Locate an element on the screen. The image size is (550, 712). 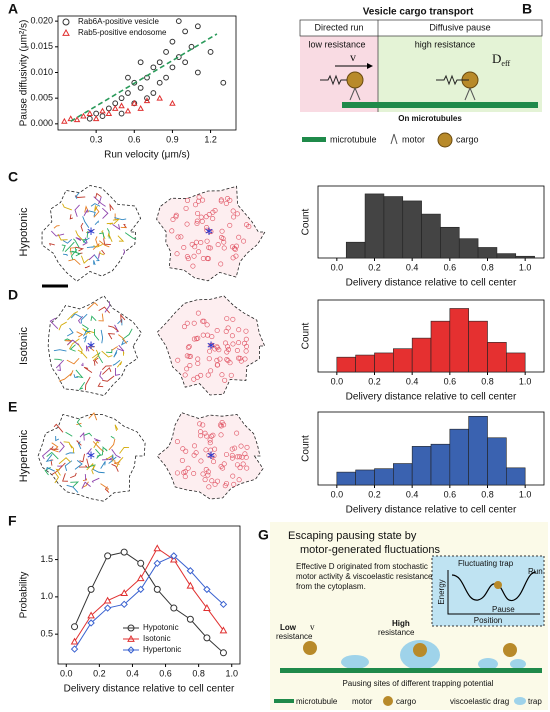
legend-text: motor is located at coordinates (362, 701).